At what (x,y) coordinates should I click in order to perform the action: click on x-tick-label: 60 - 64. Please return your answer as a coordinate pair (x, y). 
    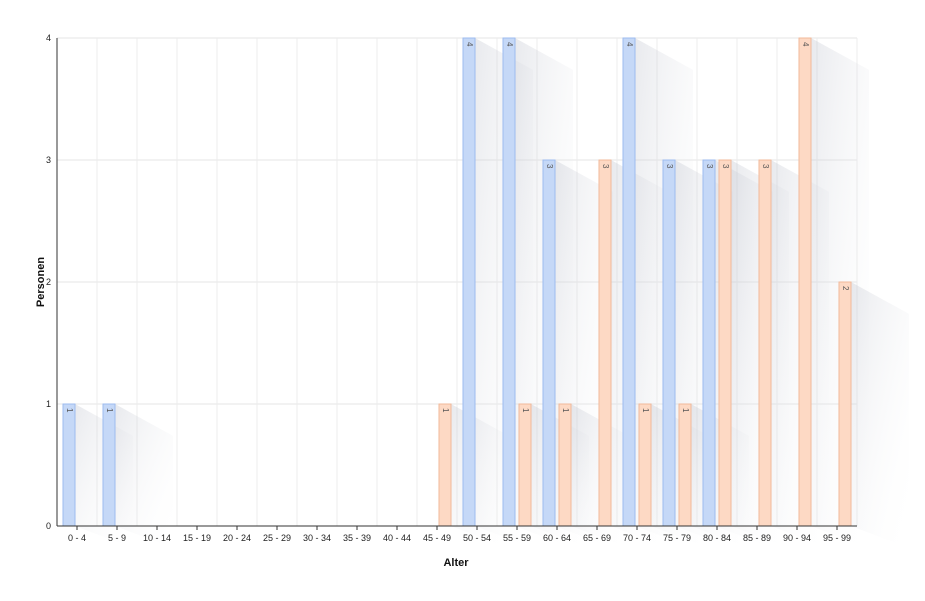
    Looking at the image, I should click on (557, 538).